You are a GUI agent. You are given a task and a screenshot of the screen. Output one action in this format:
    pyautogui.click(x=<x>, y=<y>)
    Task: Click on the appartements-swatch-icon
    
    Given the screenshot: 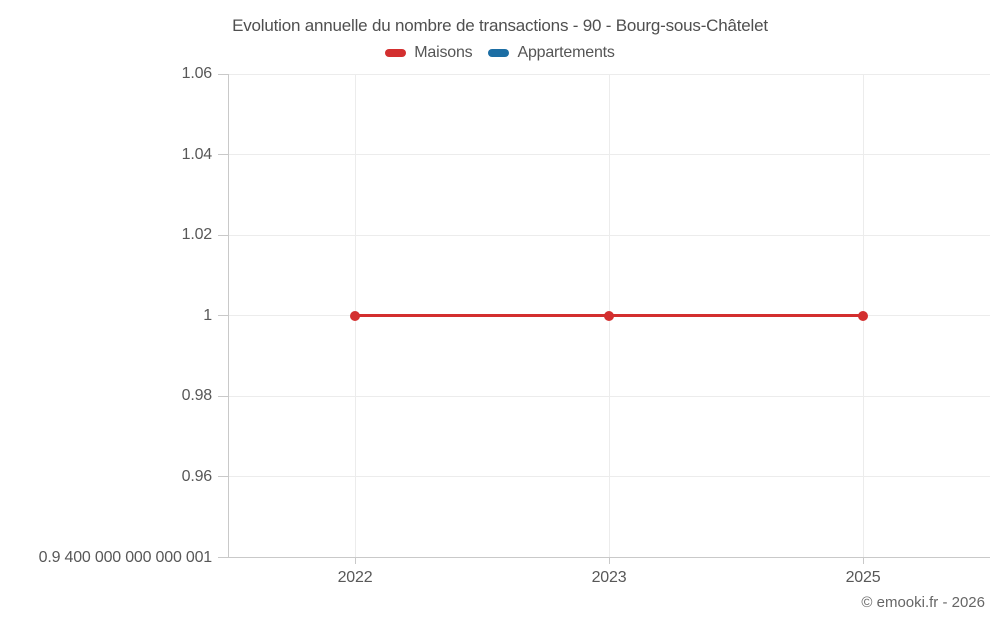 What is the action you would take?
    pyautogui.click(x=499, y=53)
    